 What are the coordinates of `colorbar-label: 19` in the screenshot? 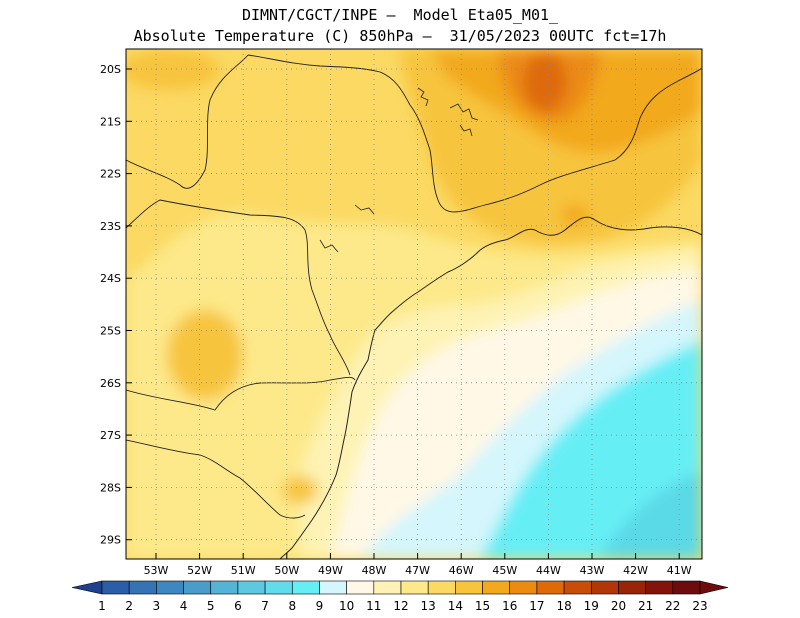 It's located at (591, 606).